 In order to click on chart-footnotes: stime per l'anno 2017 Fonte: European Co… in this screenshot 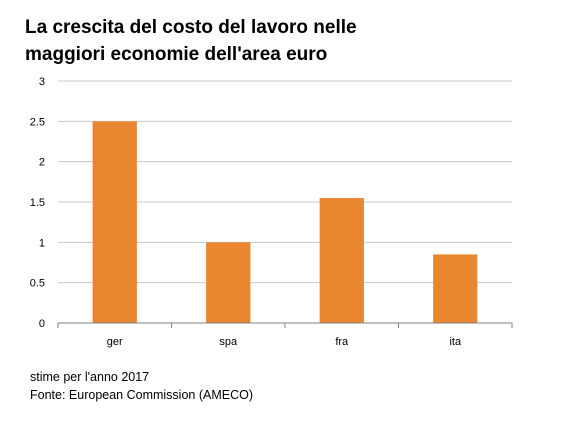, I will do `click(141, 386)`.